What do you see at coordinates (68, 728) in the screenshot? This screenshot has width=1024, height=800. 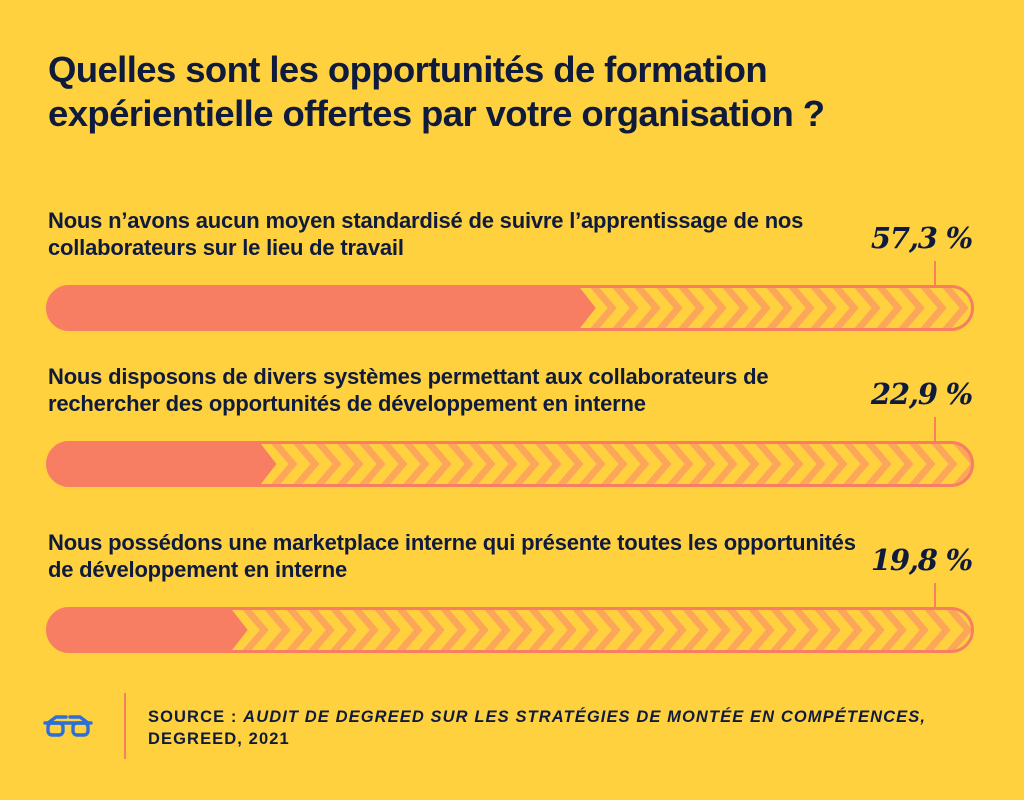 I see `glasses-icon` at bounding box center [68, 728].